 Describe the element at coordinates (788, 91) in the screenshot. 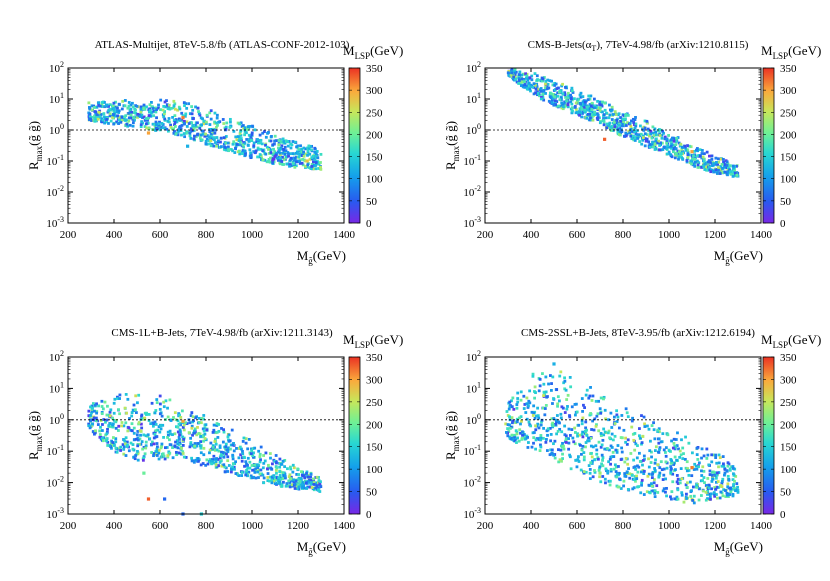

I see `colorbar-tick-label: 300` at that location.